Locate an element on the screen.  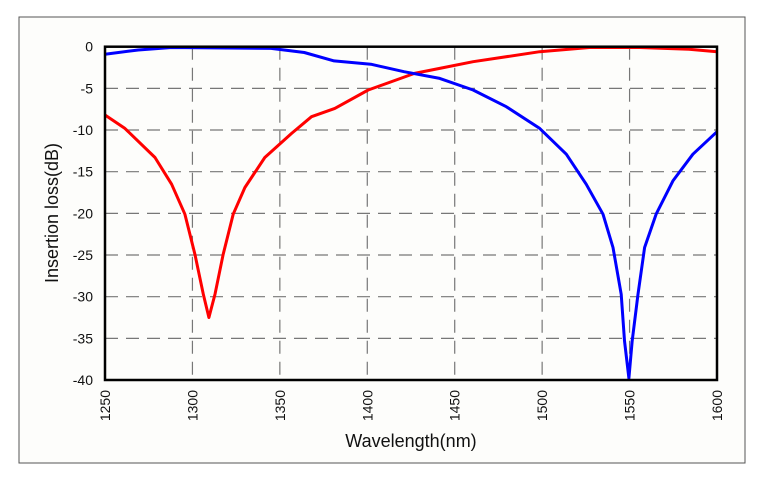
y-tick-label: -5 is located at coordinates (87, 88).